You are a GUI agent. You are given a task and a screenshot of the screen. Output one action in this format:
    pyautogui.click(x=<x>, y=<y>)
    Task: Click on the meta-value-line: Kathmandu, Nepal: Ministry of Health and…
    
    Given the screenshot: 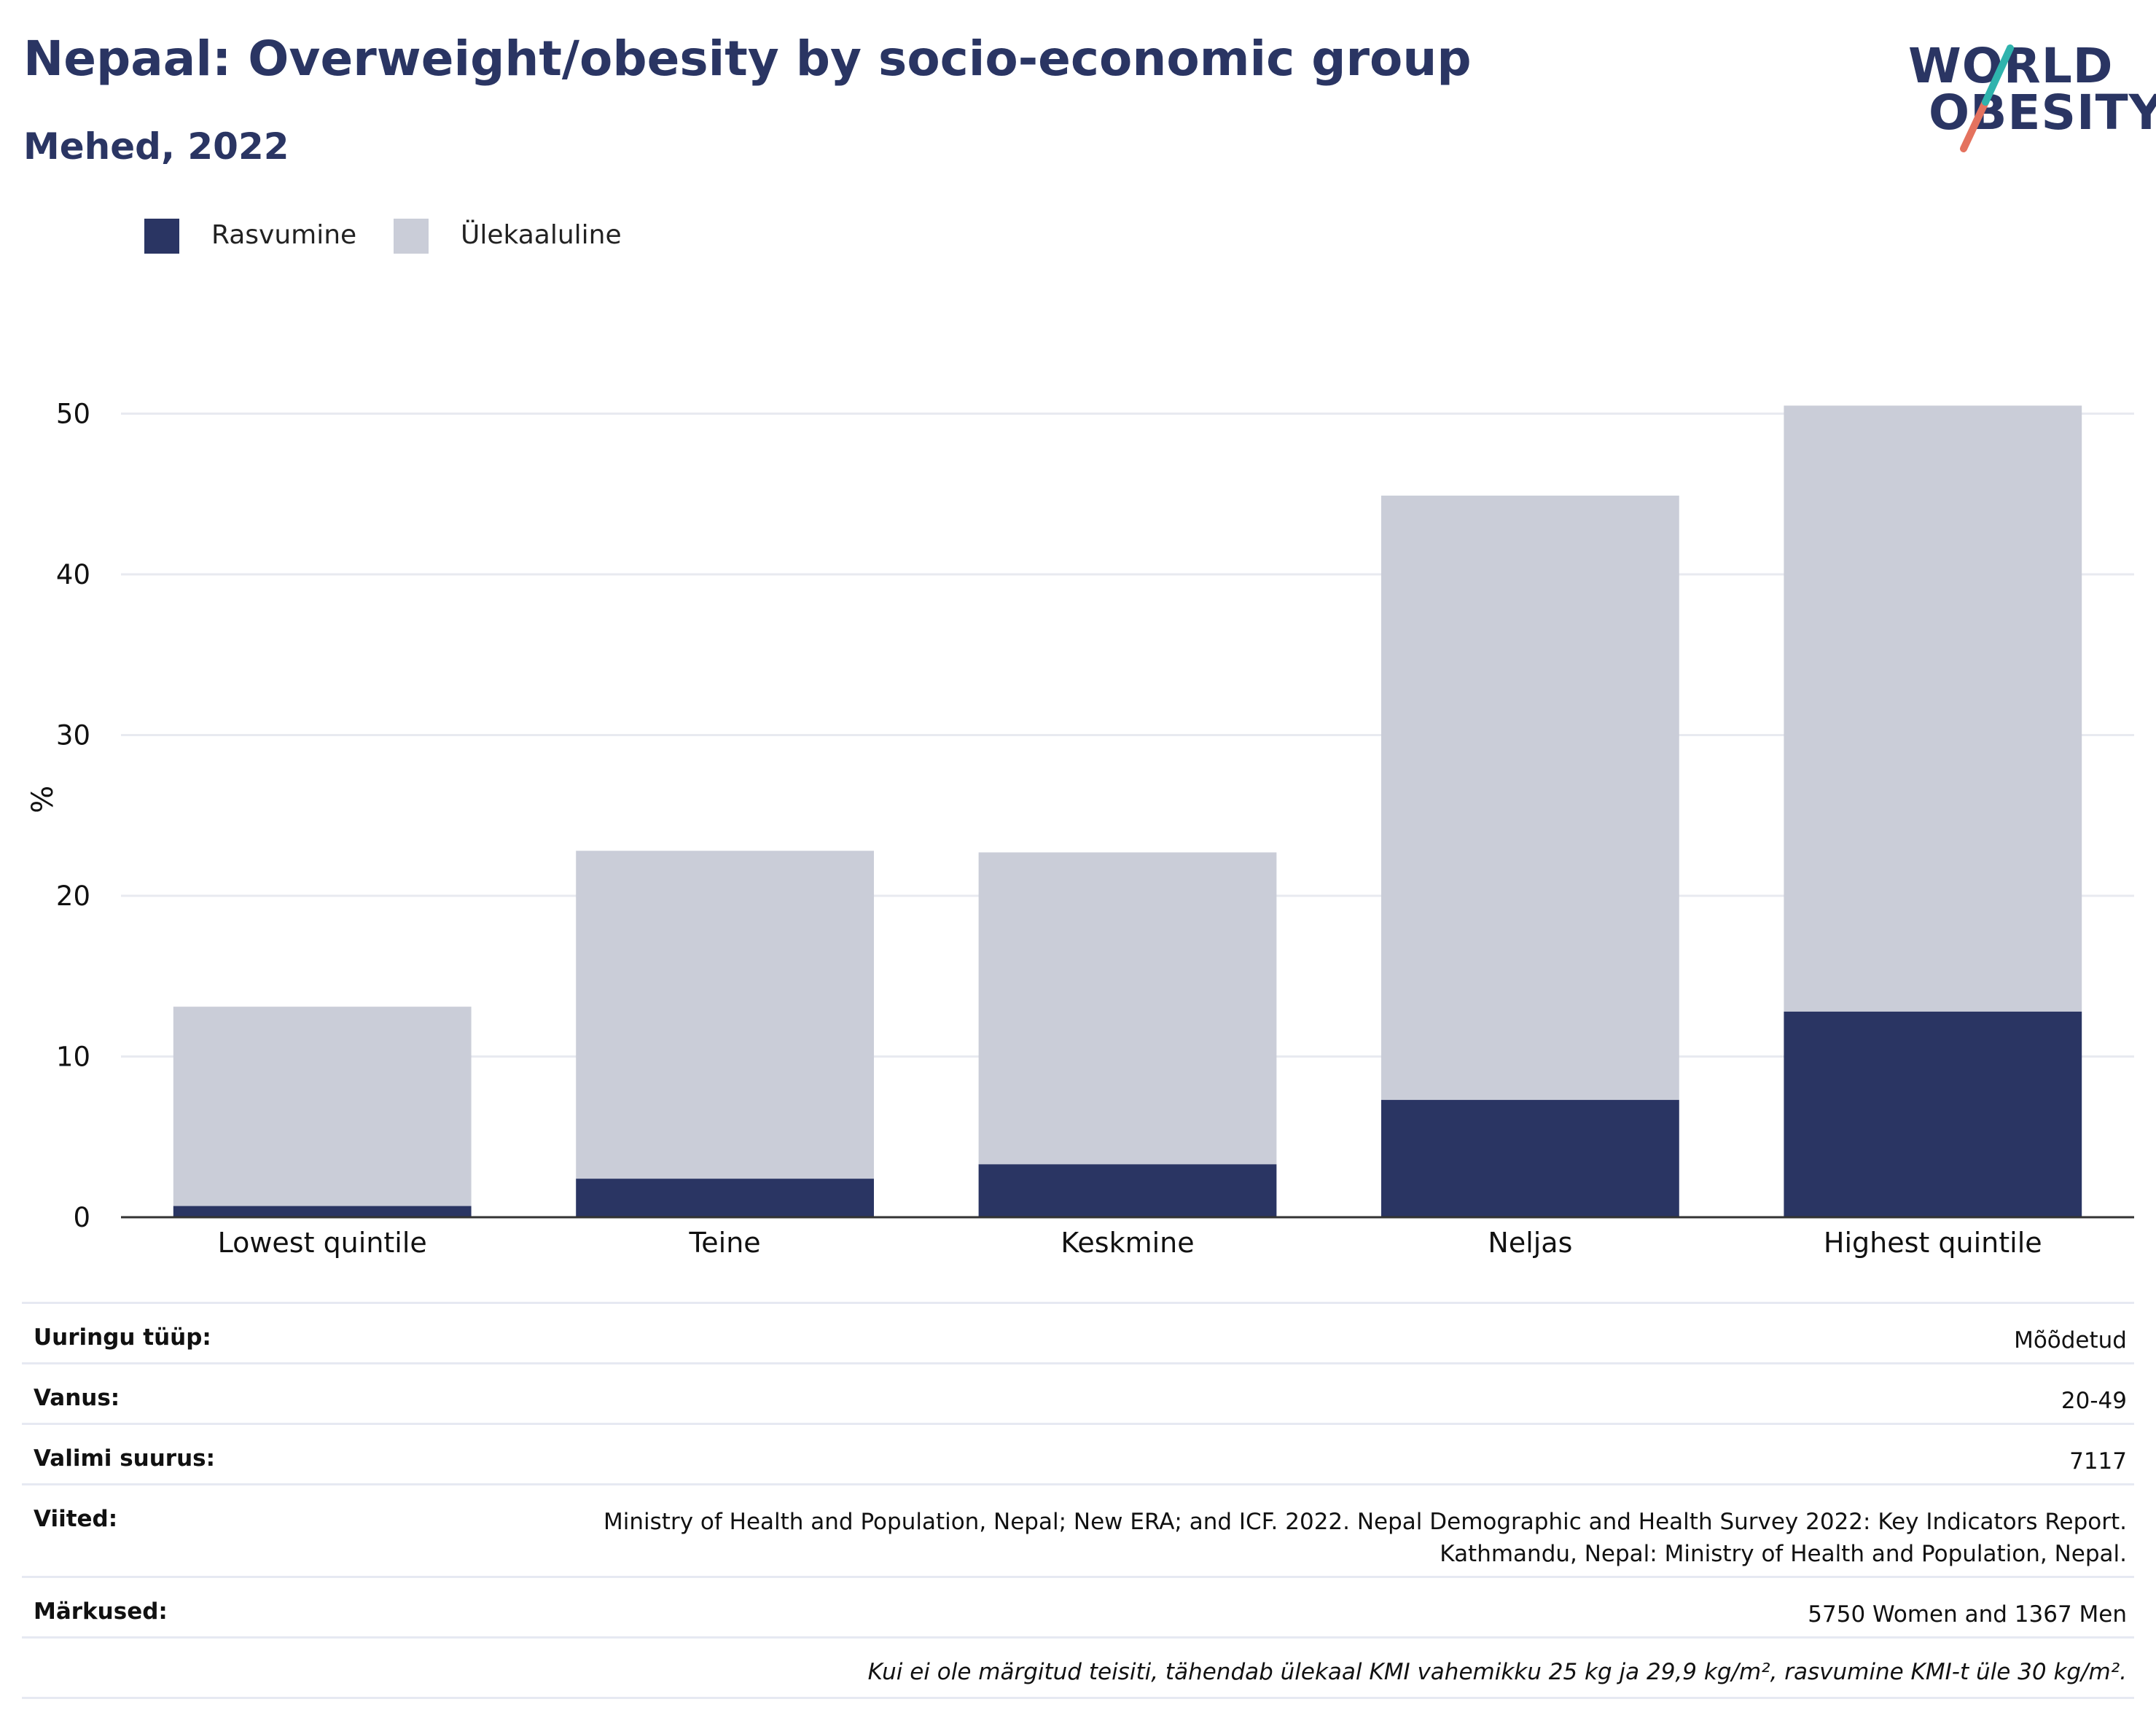 What is the action you would take?
    pyautogui.click(x=1783, y=1554)
    